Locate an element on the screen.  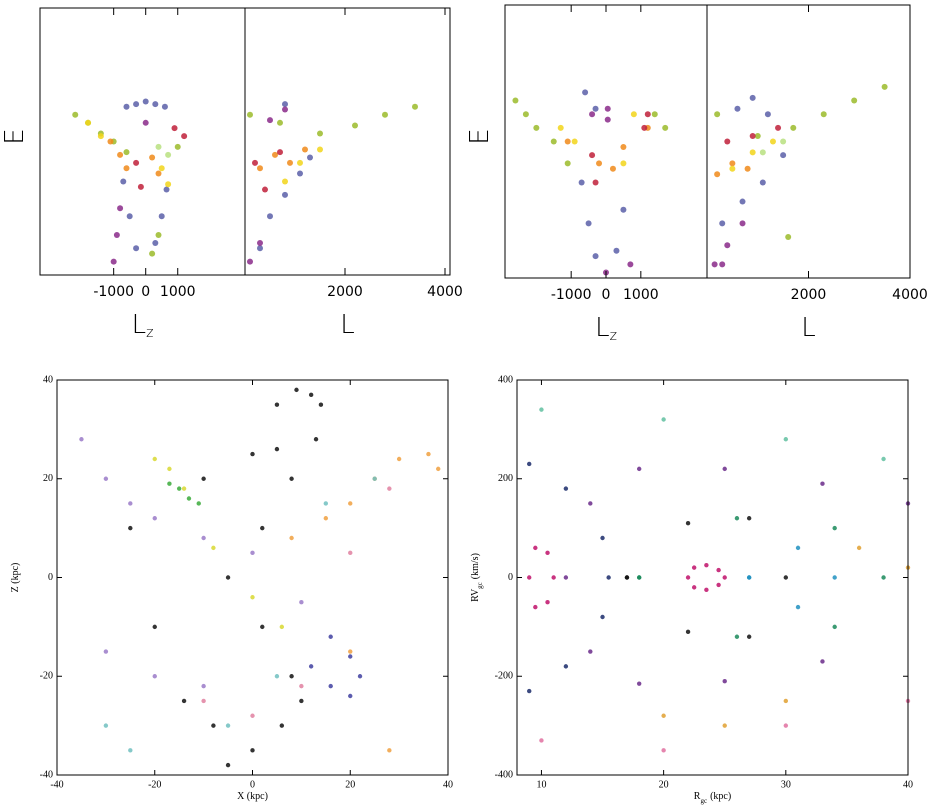
x-tick-label: 40 is located at coordinates (448, 784).